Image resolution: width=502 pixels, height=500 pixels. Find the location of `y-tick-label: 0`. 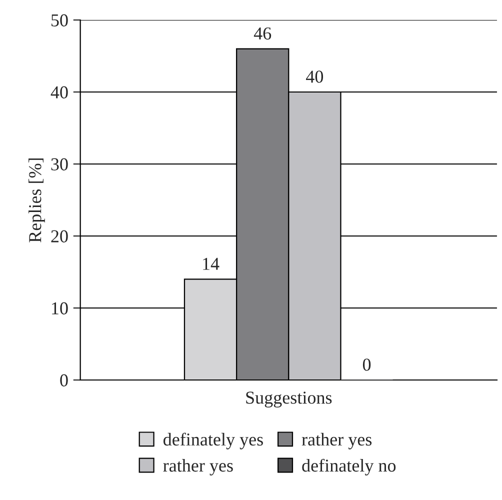

y-tick-label: 0 is located at coordinates (64, 380).